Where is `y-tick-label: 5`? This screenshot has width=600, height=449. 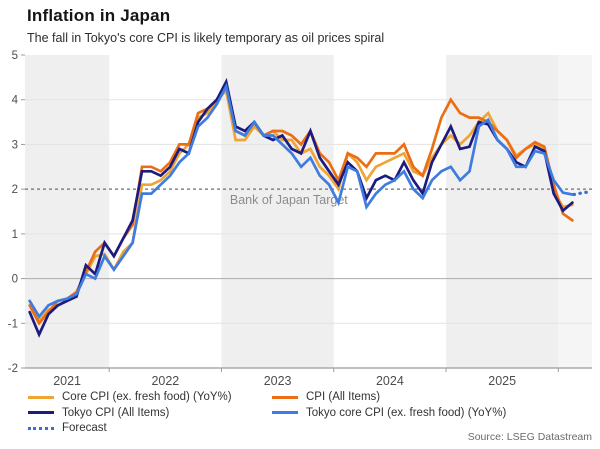 y-tick-label: 5 is located at coordinates (15, 56).